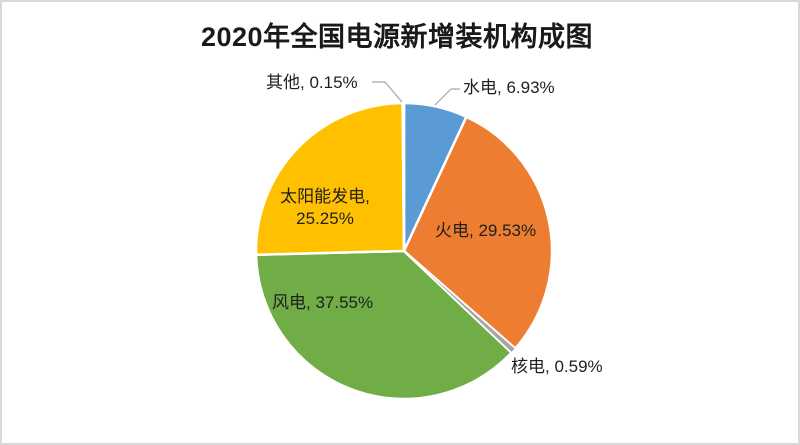  Describe the element at coordinates (325, 207) in the screenshot. I see `slice-label-solar: 太阳能发电, 25.25%` at that location.